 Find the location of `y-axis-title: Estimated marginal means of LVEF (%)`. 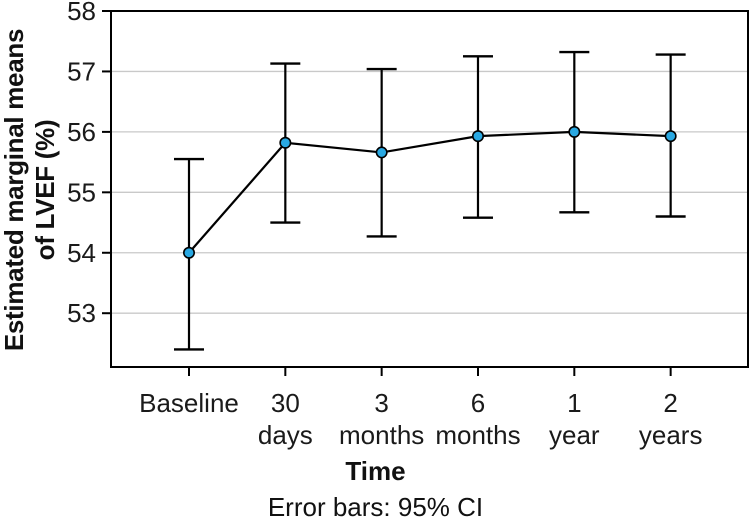

y-axis-title: Estimated marginal means of LVEF (%) is located at coordinates (31, 195).